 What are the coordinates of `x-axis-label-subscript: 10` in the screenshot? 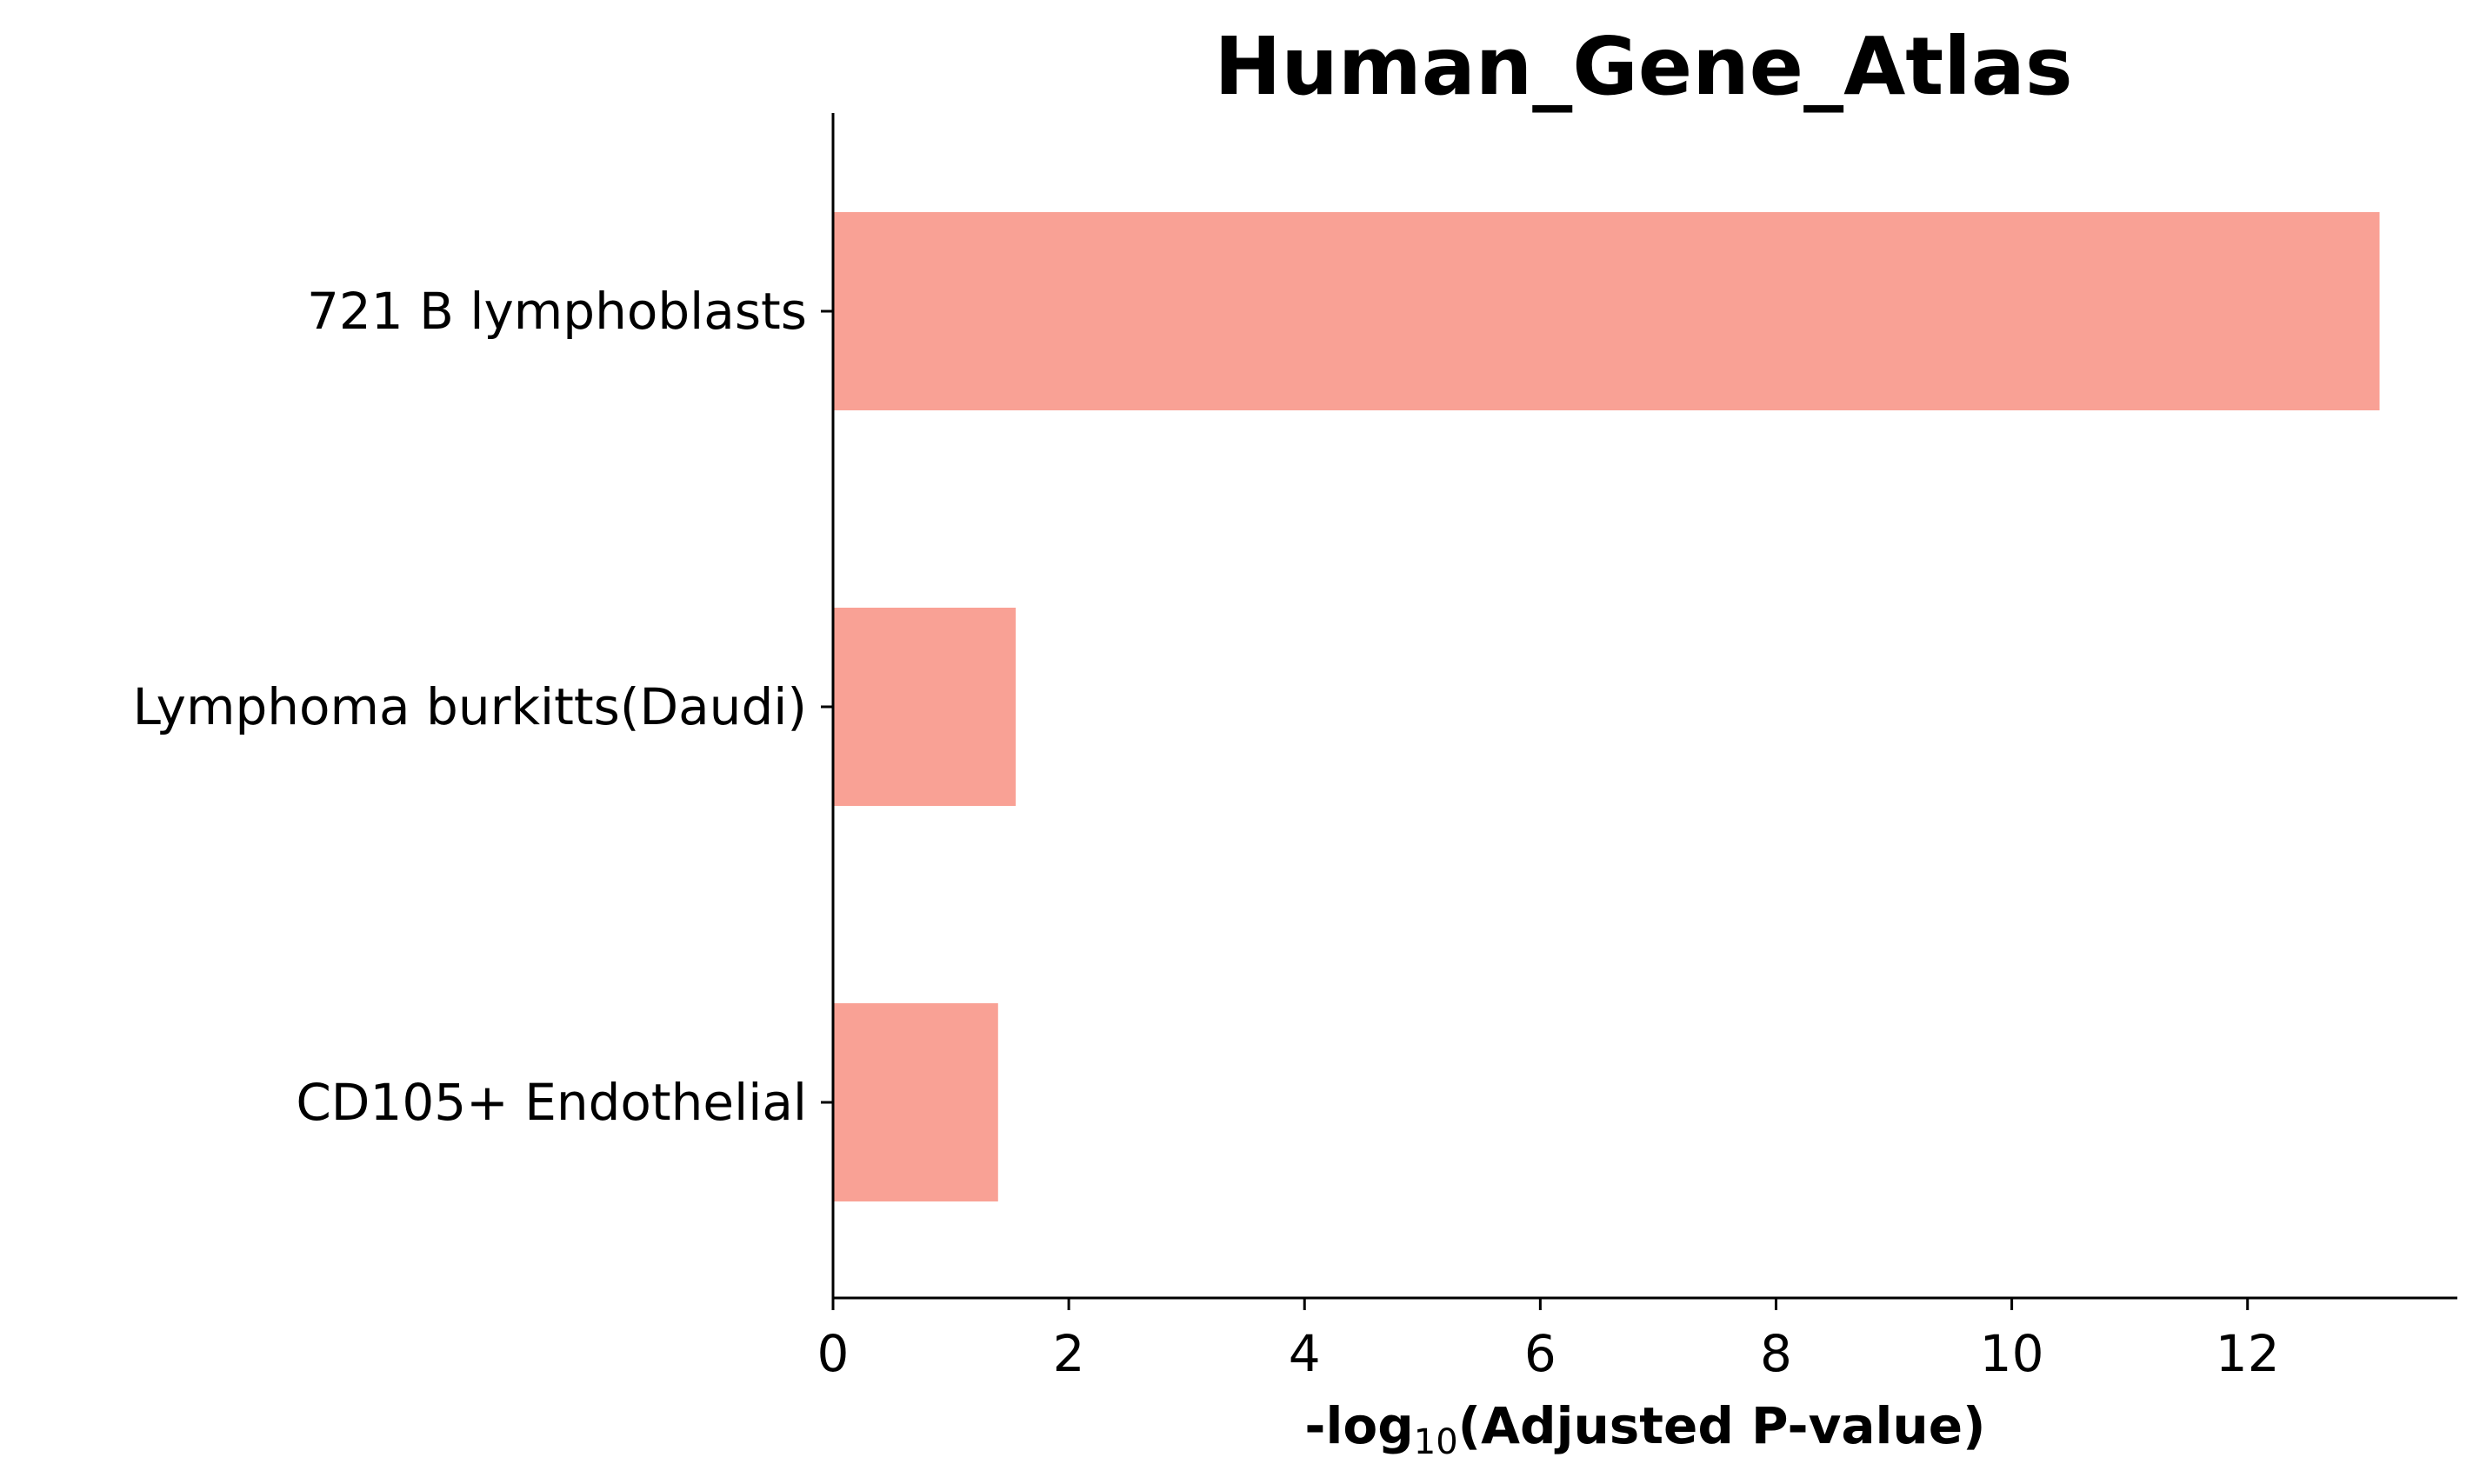 It's located at (1436, 1442).